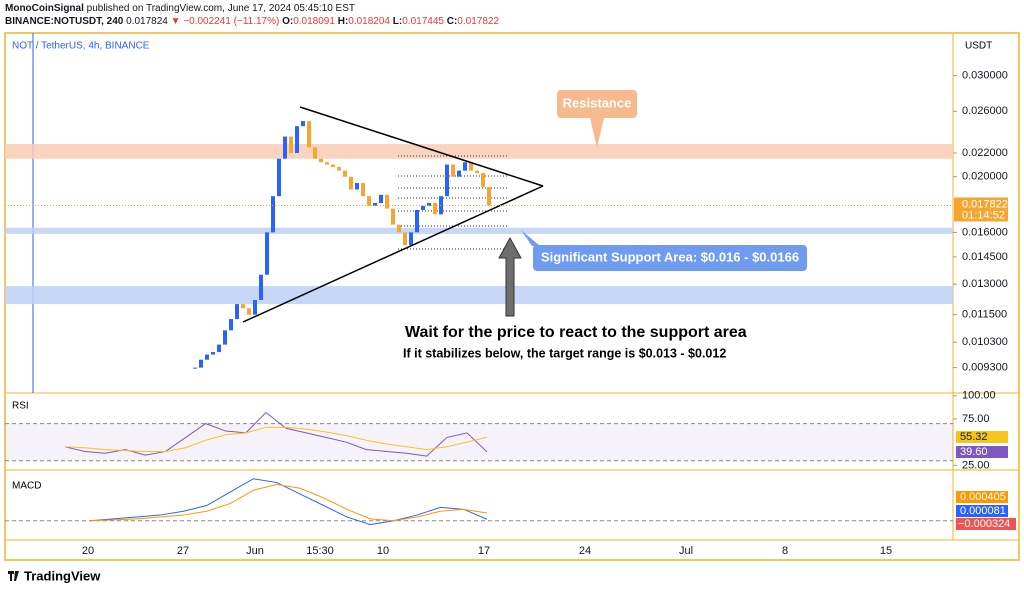 Image resolution: width=1024 pixels, height=590 pixels. Describe the element at coordinates (686, 551) in the screenshot. I see `x-tick-label: Jul` at that location.